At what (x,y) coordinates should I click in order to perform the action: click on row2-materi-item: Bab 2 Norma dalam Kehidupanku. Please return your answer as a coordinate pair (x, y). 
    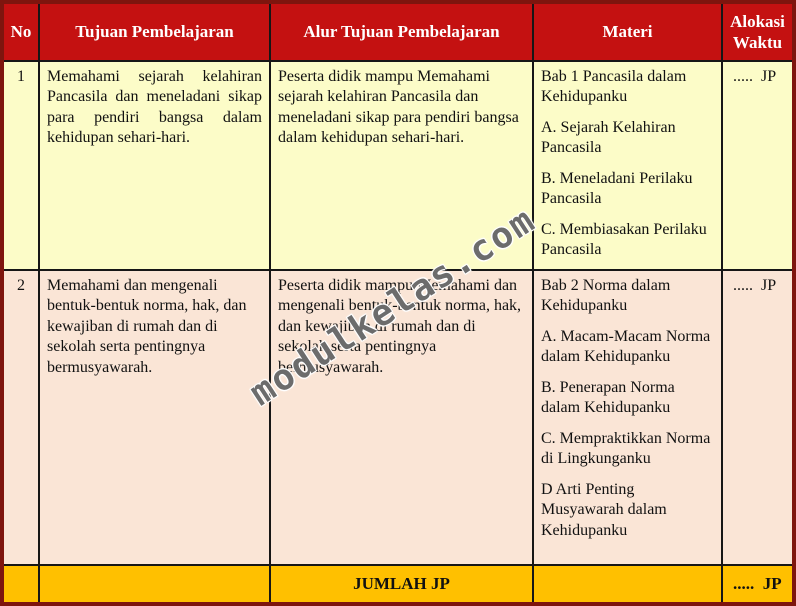
    Looking at the image, I should click on (606, 296).